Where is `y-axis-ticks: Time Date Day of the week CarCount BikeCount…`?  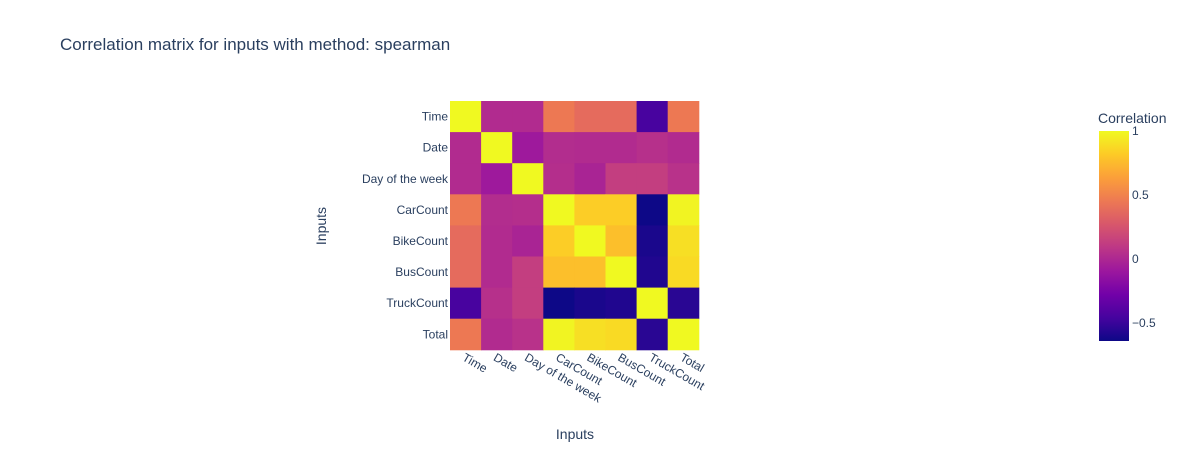 y-axis-ticks: Time Date Day of the week CarCount BikeCount… is located at coordinates (405, 226).